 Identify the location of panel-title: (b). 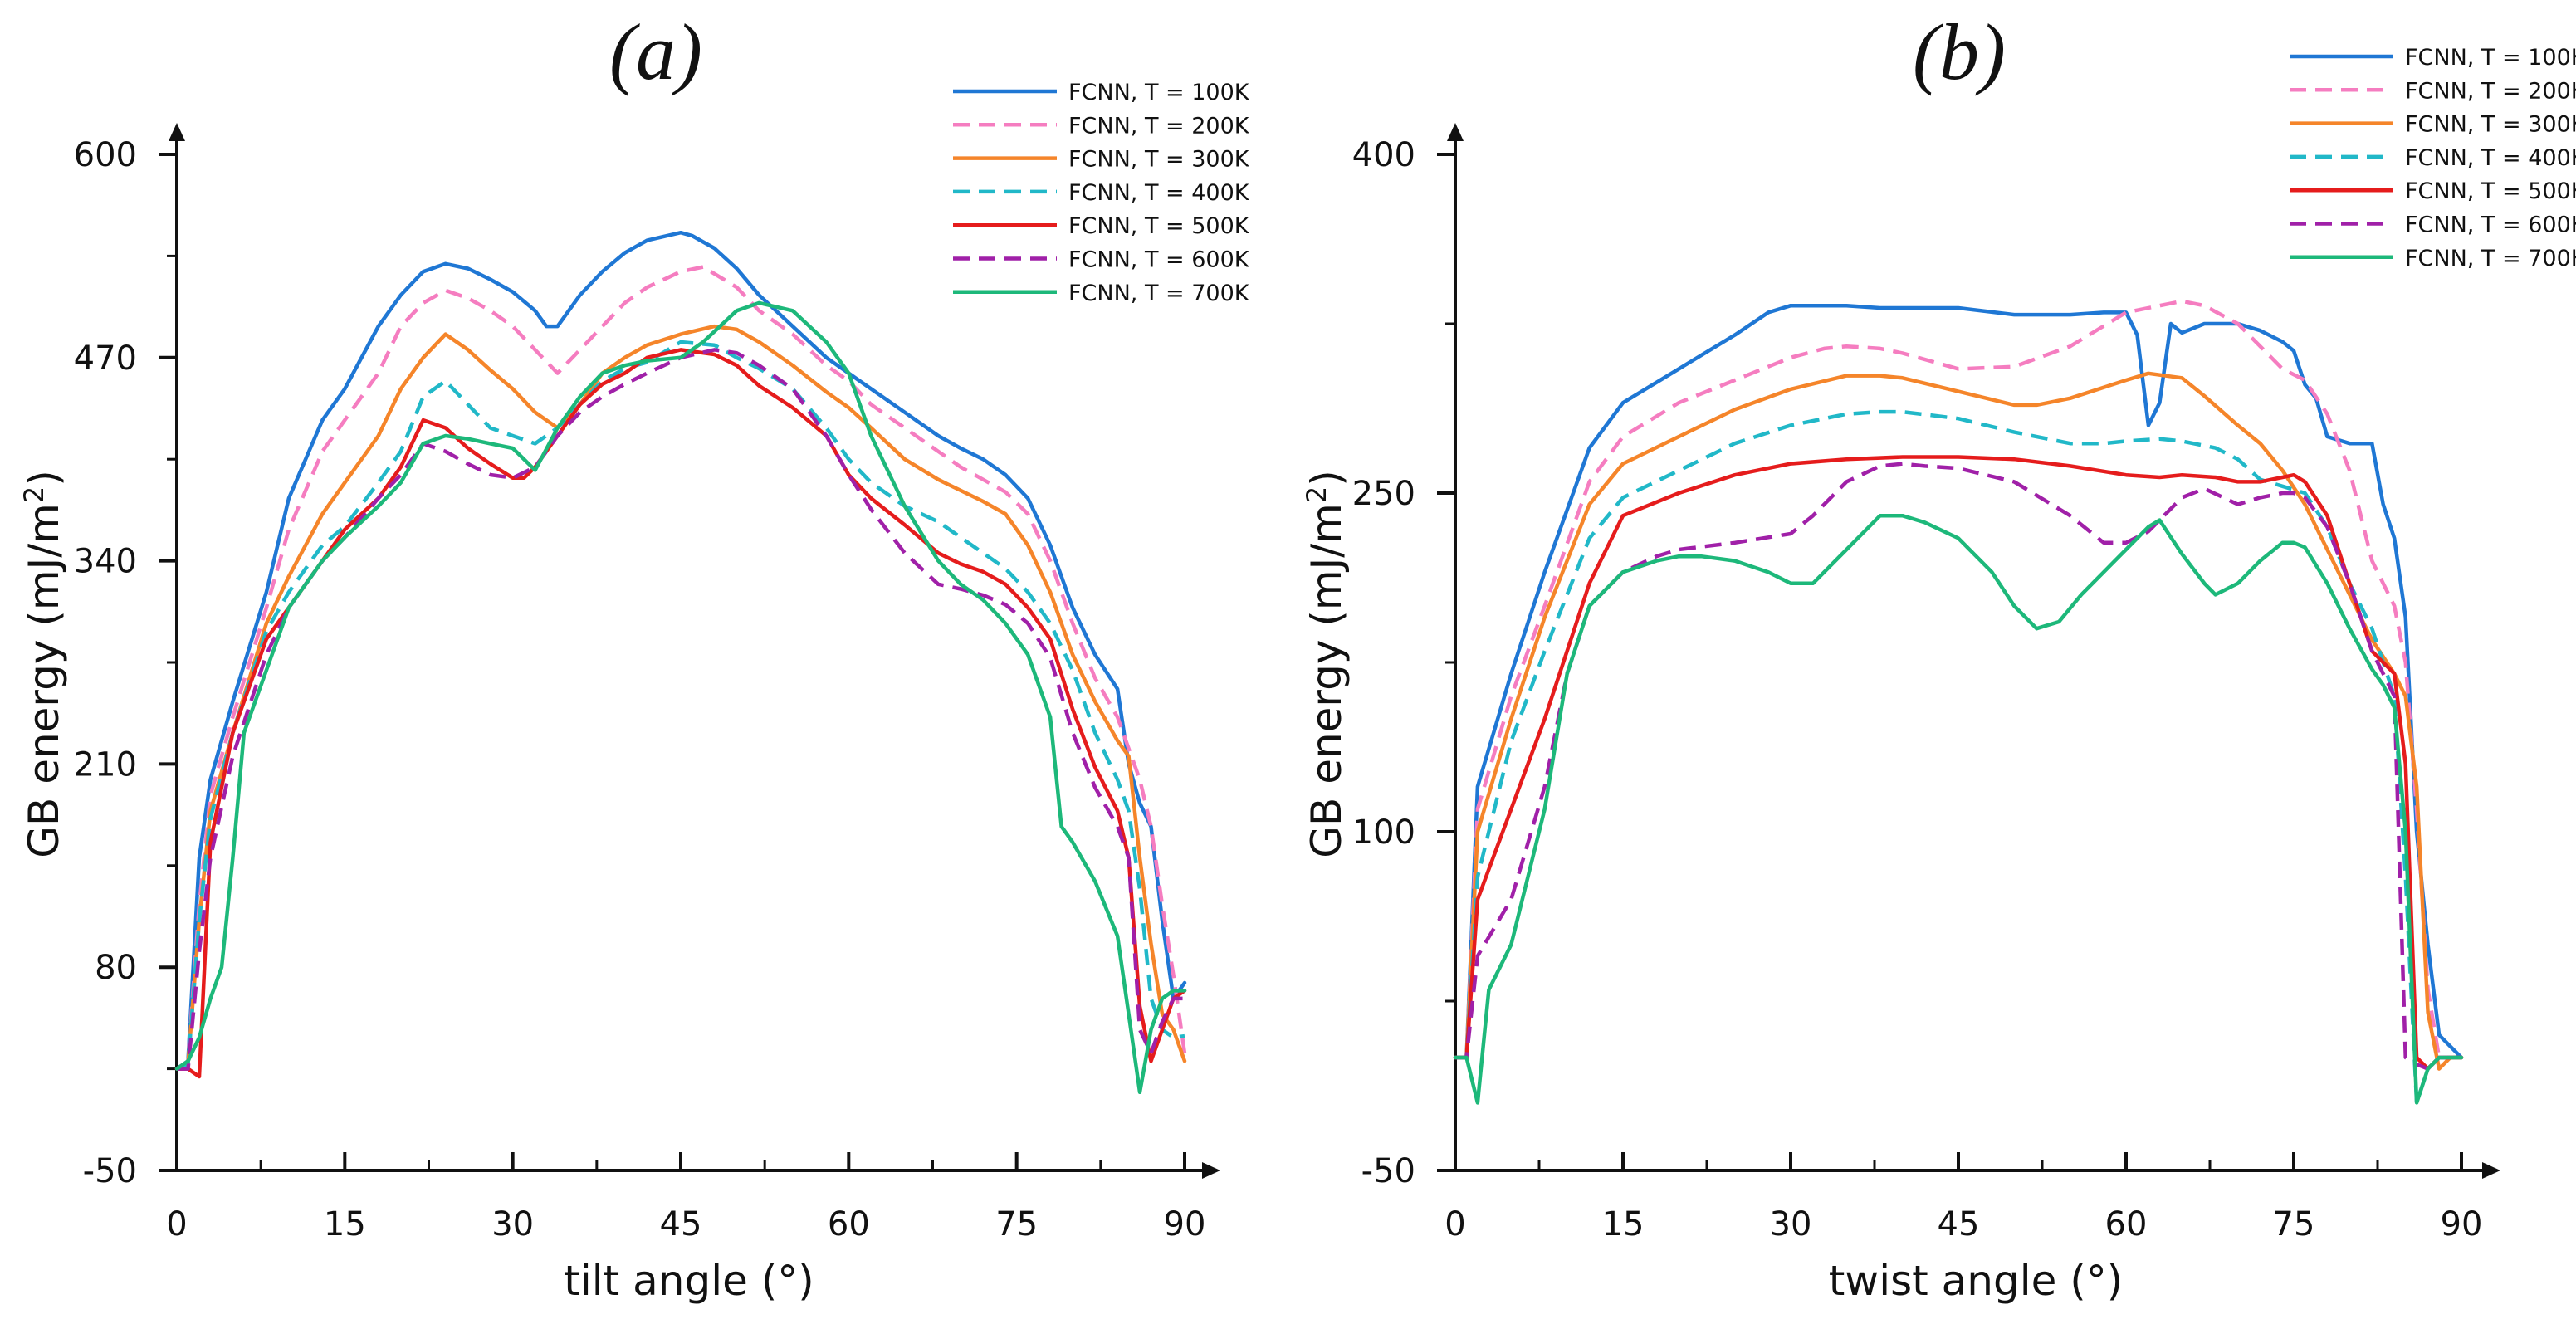
(1959, 51).